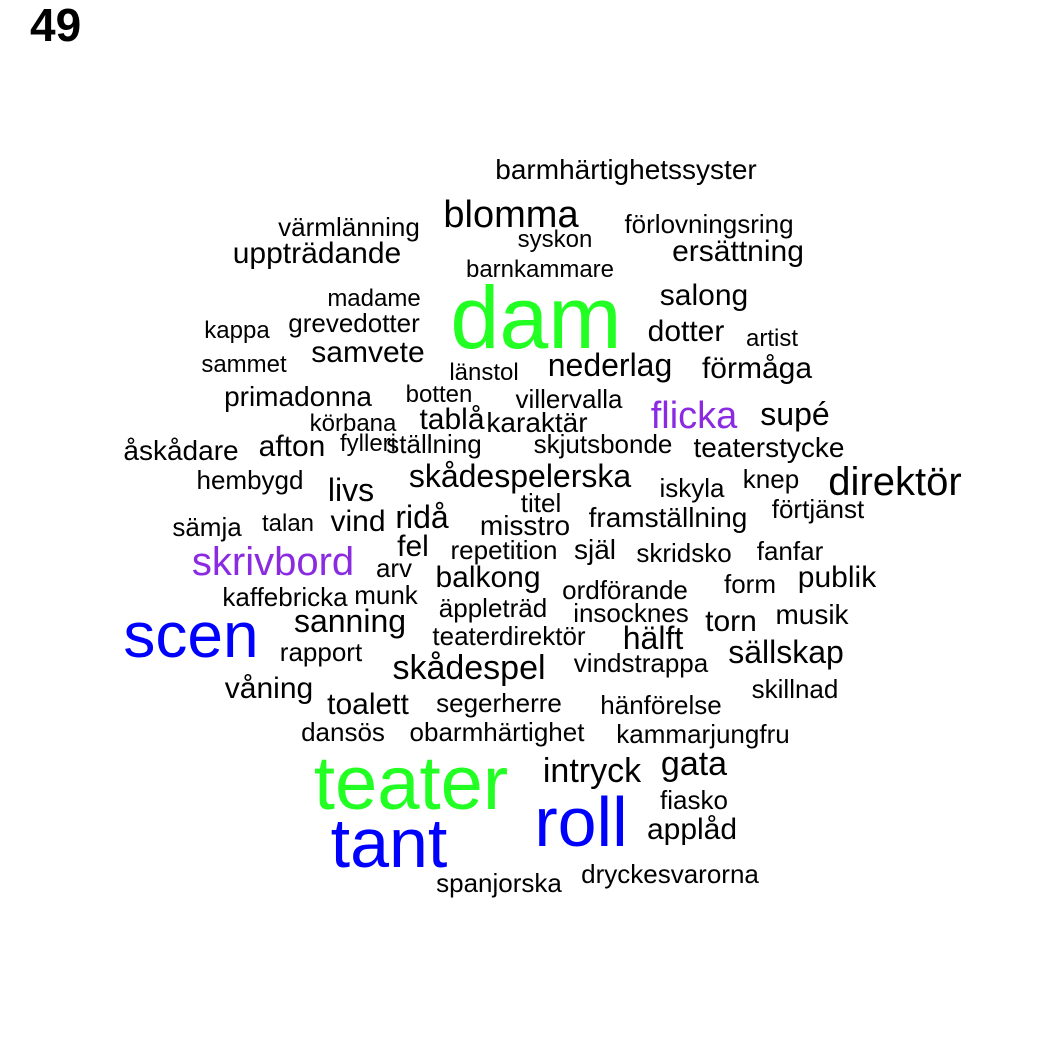 This screenshot has width=1050, height=1050. I want to click on cloud-word: skillnad, so click(795, 689).